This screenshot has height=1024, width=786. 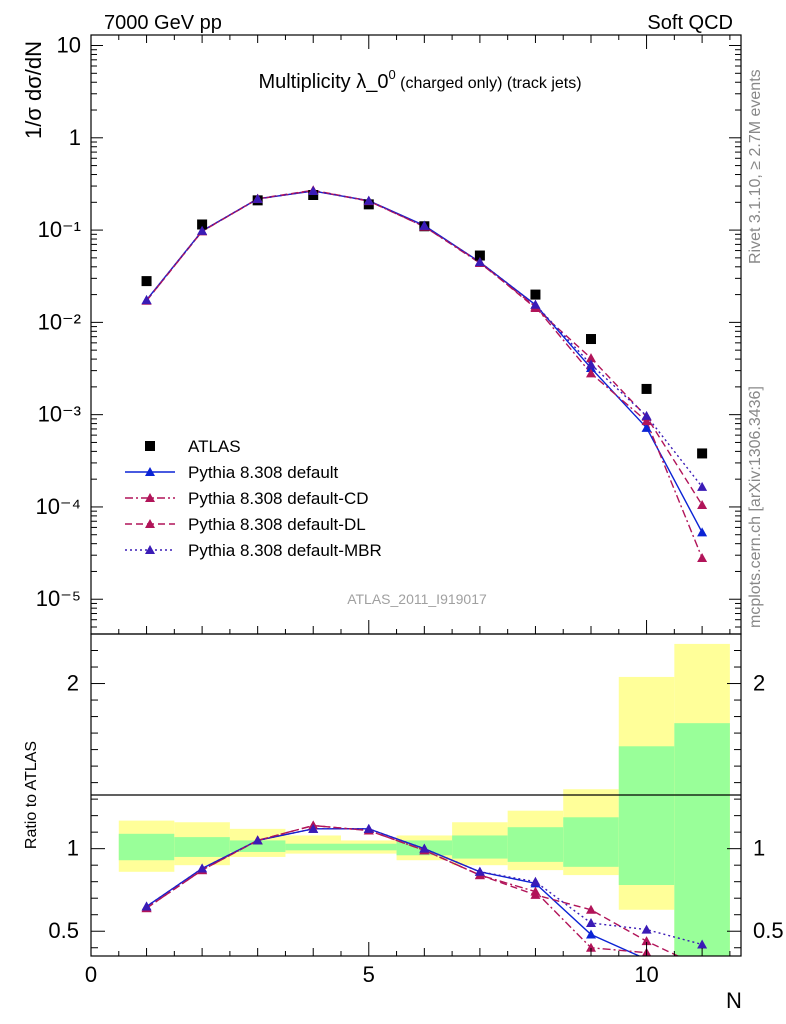 I want to click on legend-label-pythia-8-308-default: Pythia 8.308 default, so click(x=263, y=472).